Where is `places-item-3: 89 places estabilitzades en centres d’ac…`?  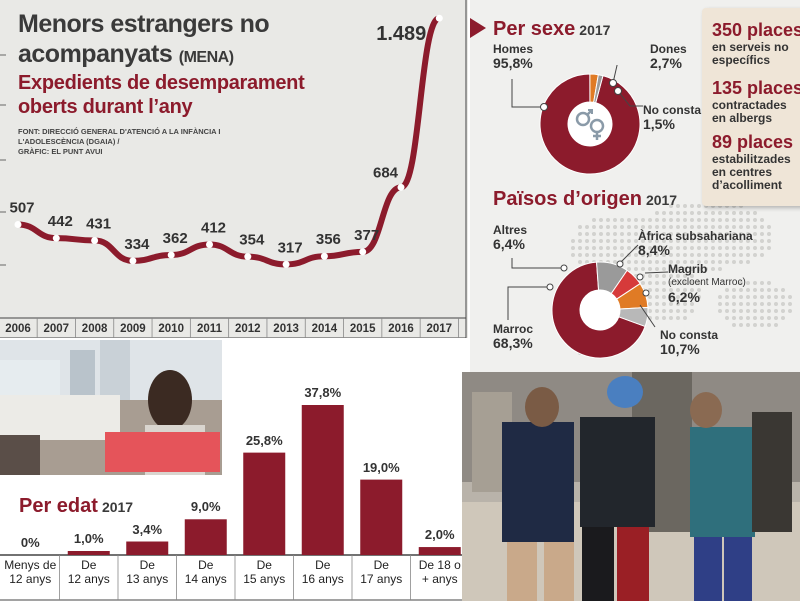
places-item-3: 89 places estabilitzades en centres d’ac… is located at coordinates (752, 162).